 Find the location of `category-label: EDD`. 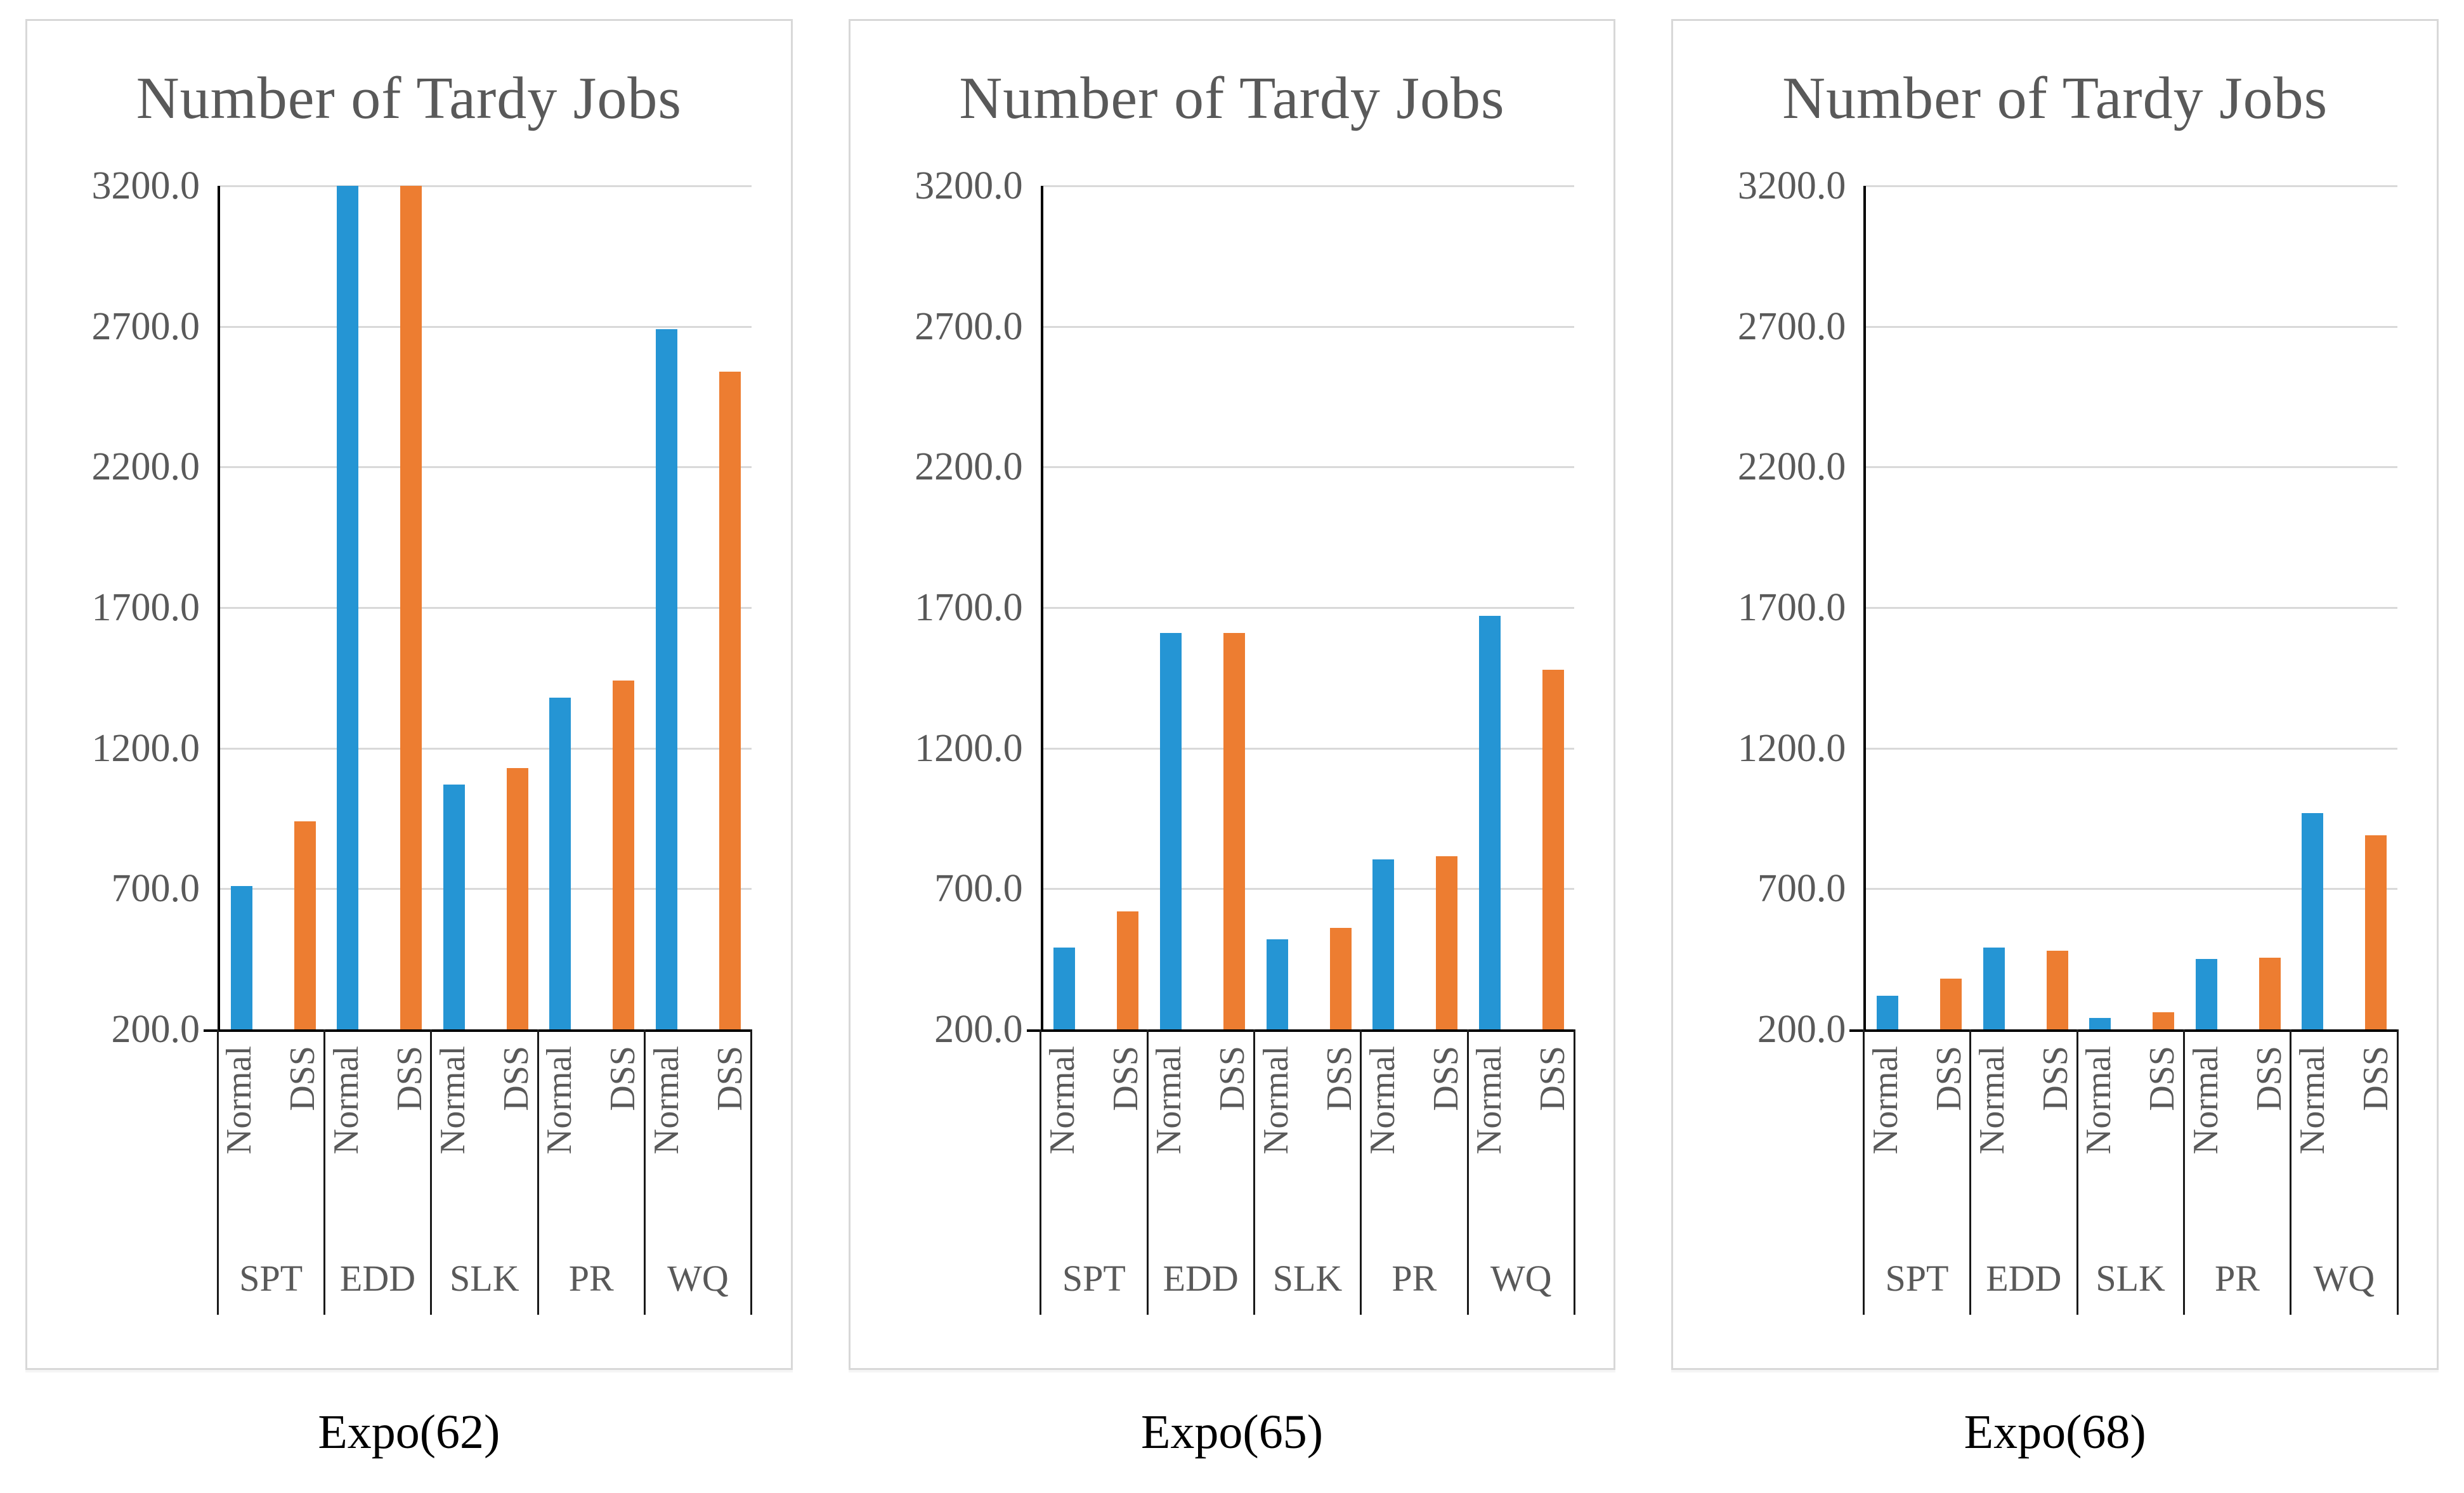

category-label: EDD is located at coordinates (2024, 1278).